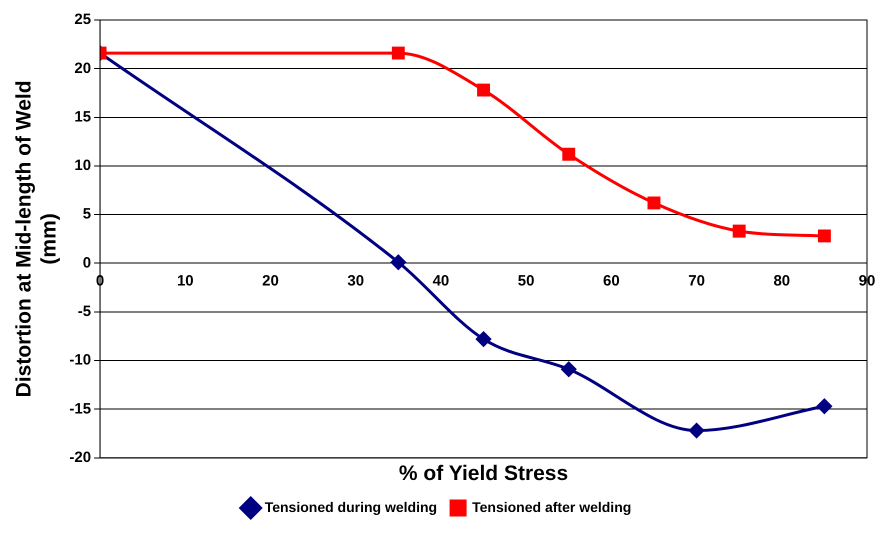  I want to click on y-tick-label: 25, so click(83, 19).